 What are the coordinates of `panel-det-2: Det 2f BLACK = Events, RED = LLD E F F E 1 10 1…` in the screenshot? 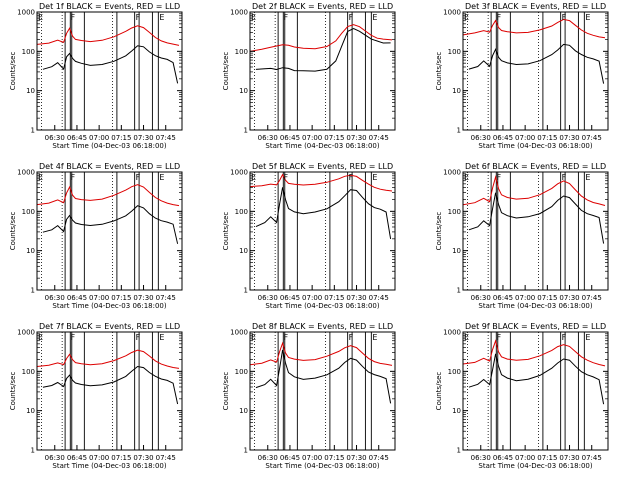 It's located at (309, 76).